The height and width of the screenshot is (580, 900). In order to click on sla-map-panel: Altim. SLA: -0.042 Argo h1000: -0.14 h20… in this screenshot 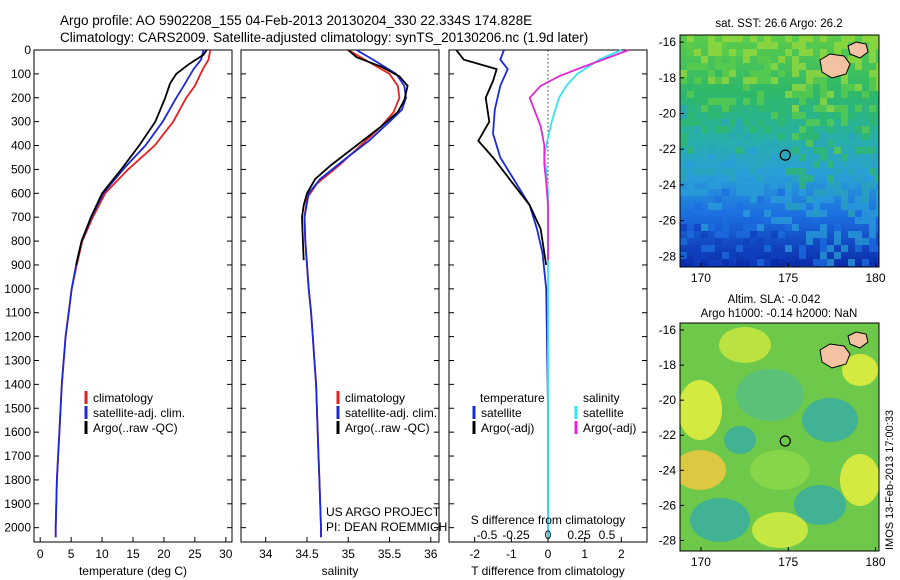, I will do `click(772, 431)`.